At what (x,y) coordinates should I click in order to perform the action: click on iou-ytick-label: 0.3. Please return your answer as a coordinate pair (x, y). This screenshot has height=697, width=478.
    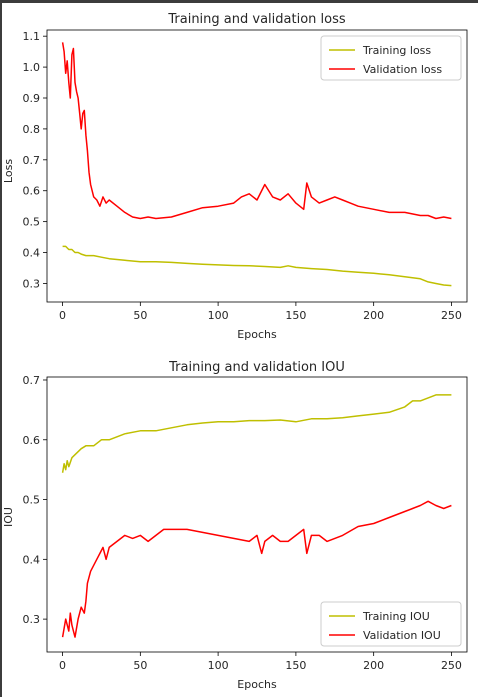
    Looking at the image, I should click on (32, 619).